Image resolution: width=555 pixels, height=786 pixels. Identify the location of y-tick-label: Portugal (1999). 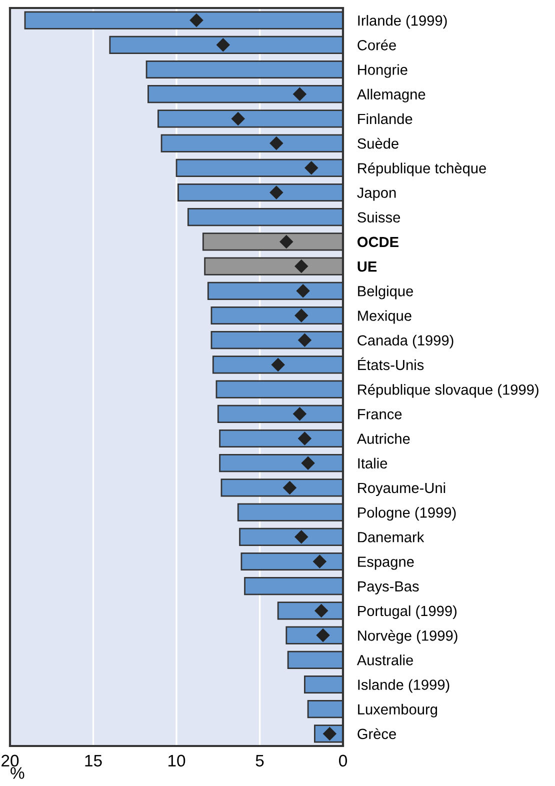
(407, 612).